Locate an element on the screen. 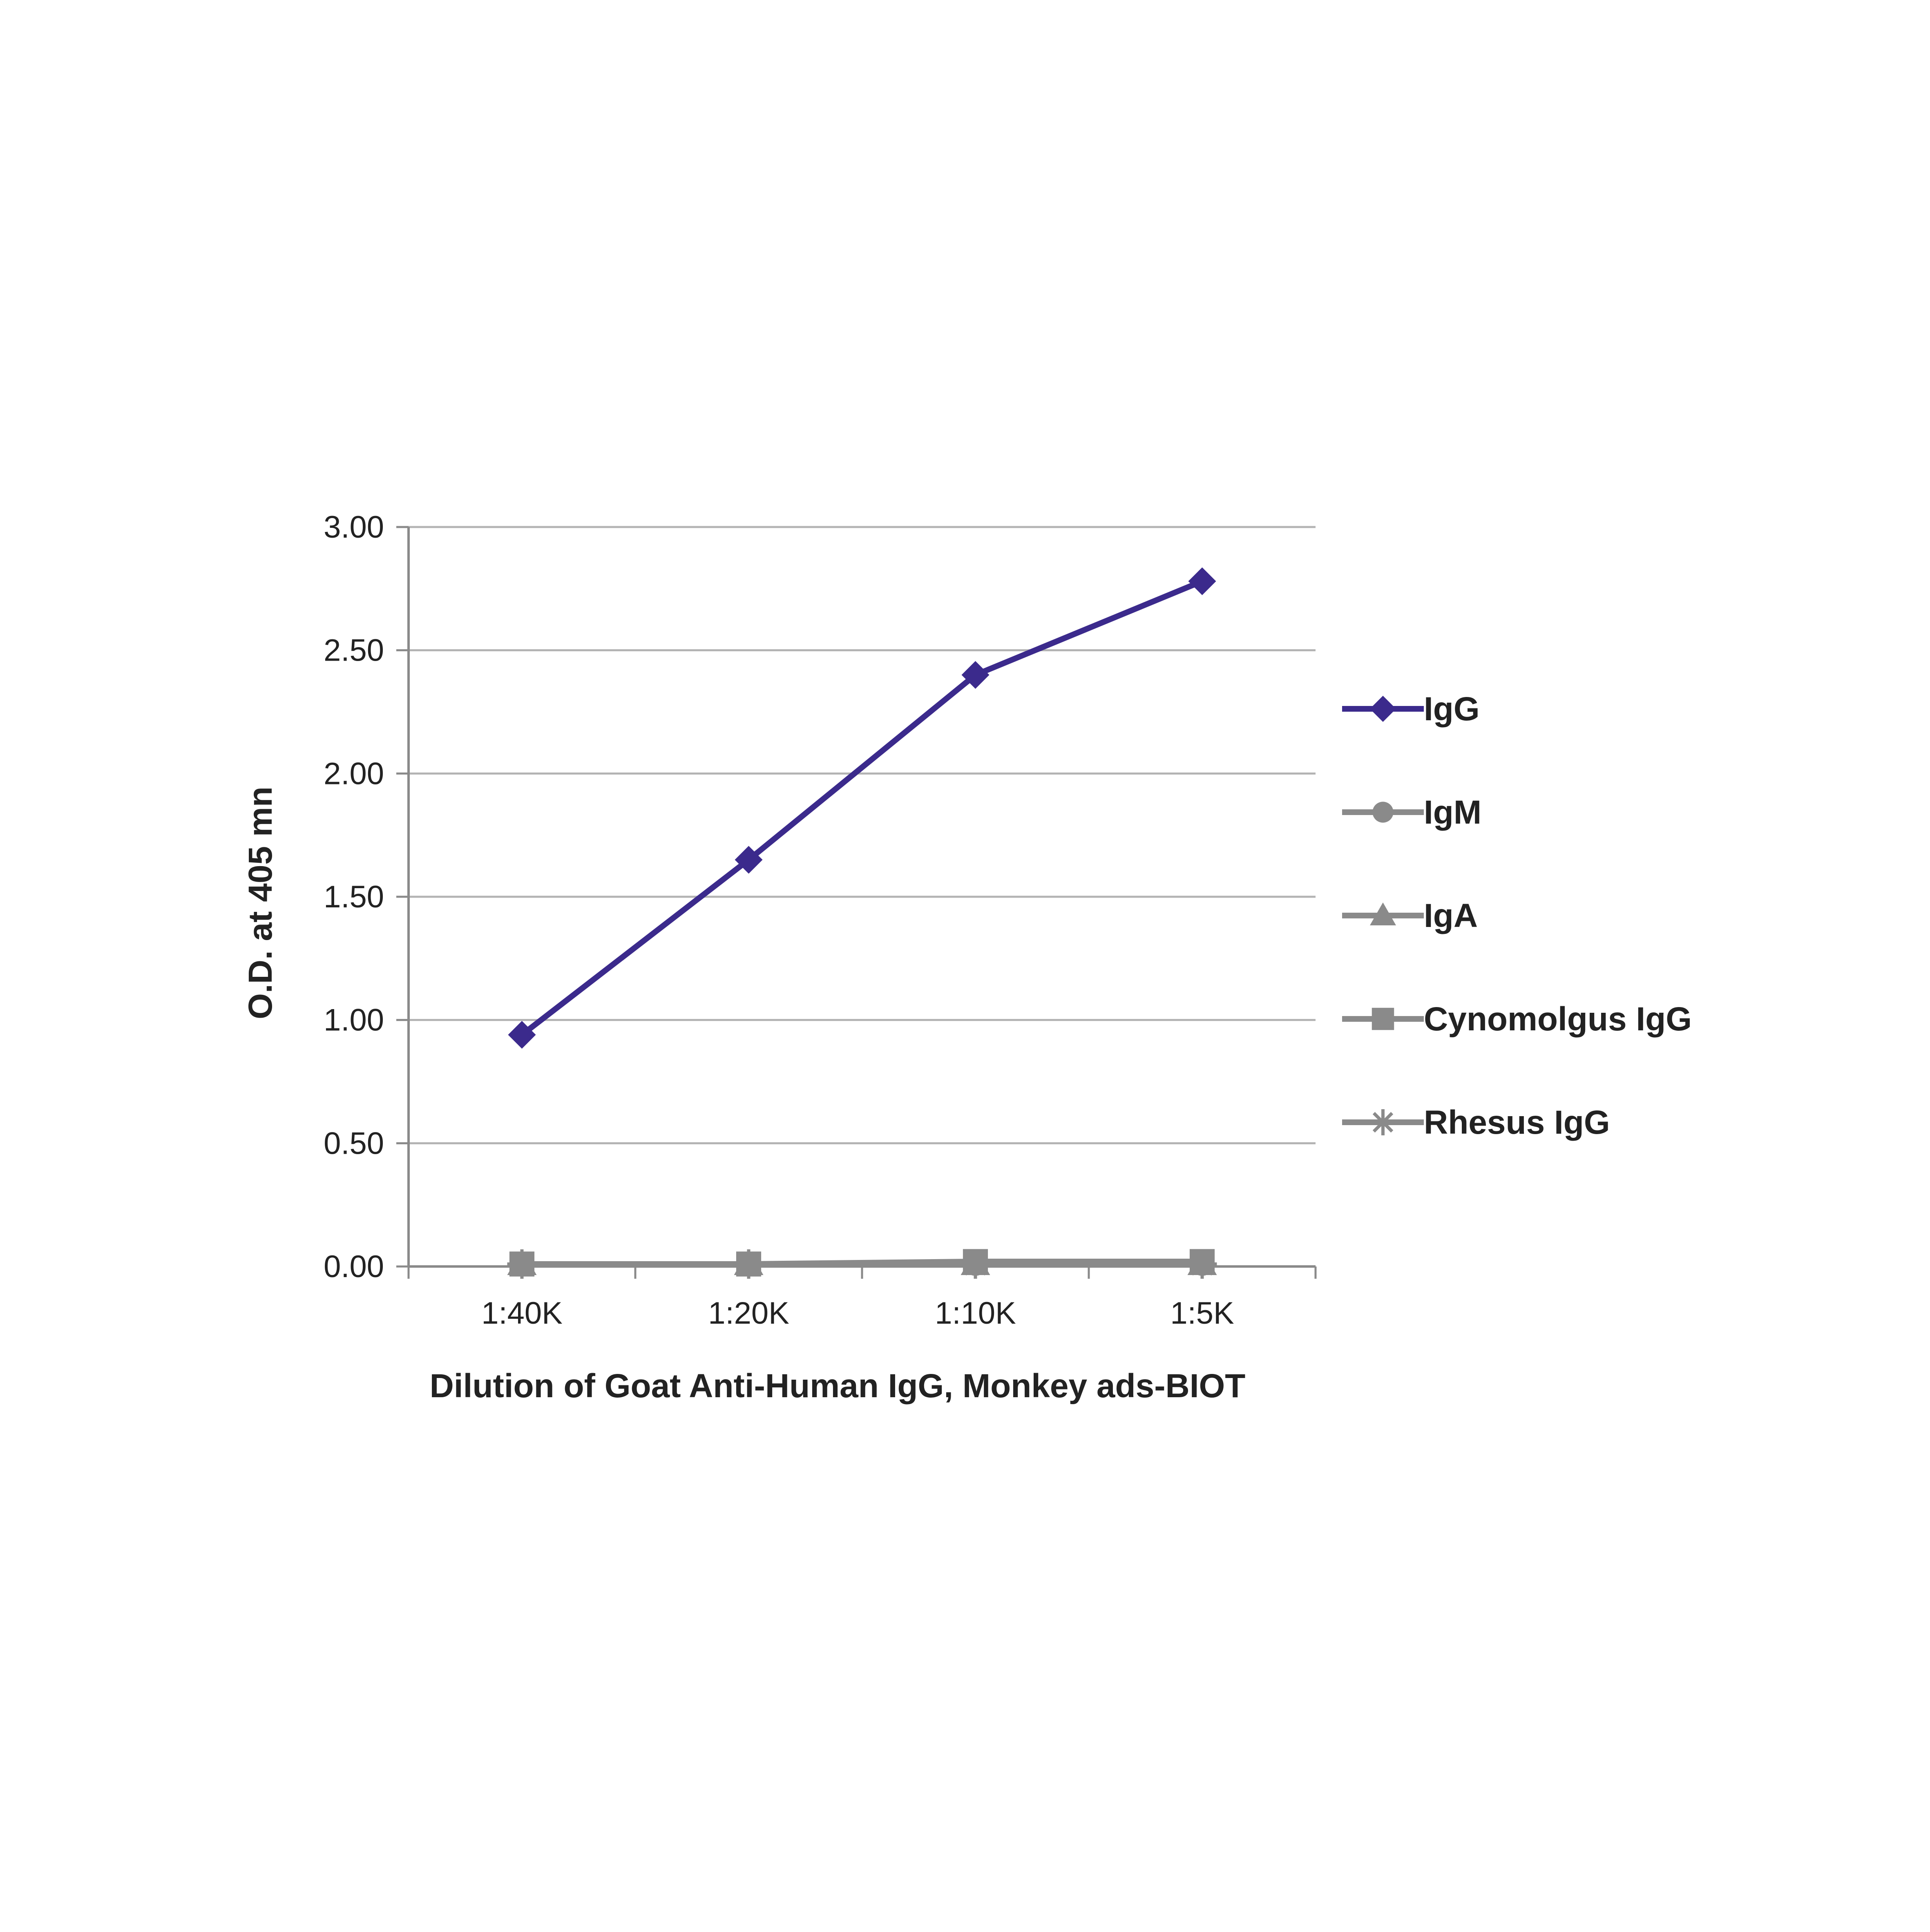  legend-marker-square is located at coordinates (1383, 1018).